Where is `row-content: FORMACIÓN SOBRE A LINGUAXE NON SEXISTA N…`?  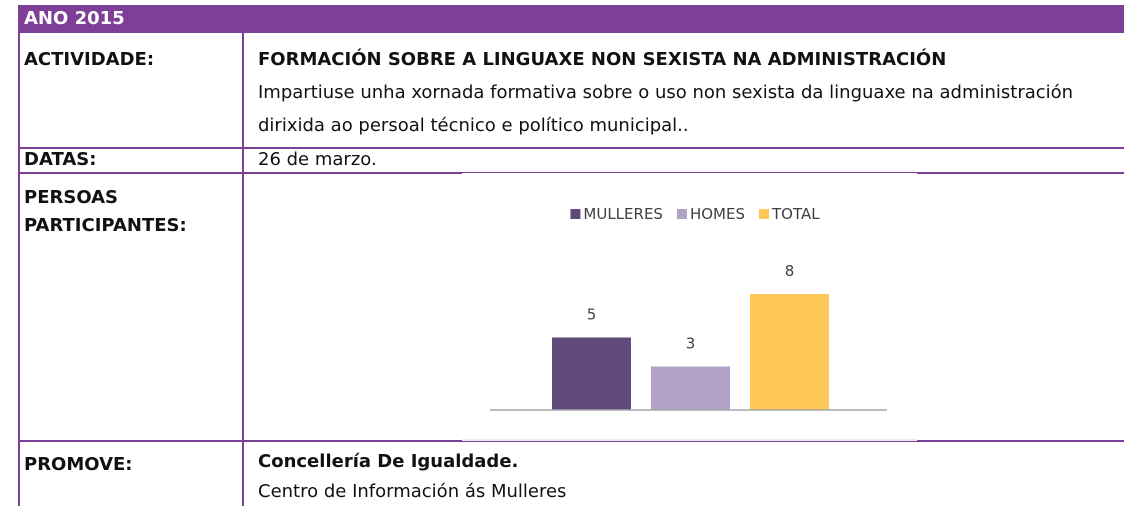
row-content: FORMACIÓN SOBRE A LINGUAXE NON SEXISTA N… is located at coordinates (688, 92).